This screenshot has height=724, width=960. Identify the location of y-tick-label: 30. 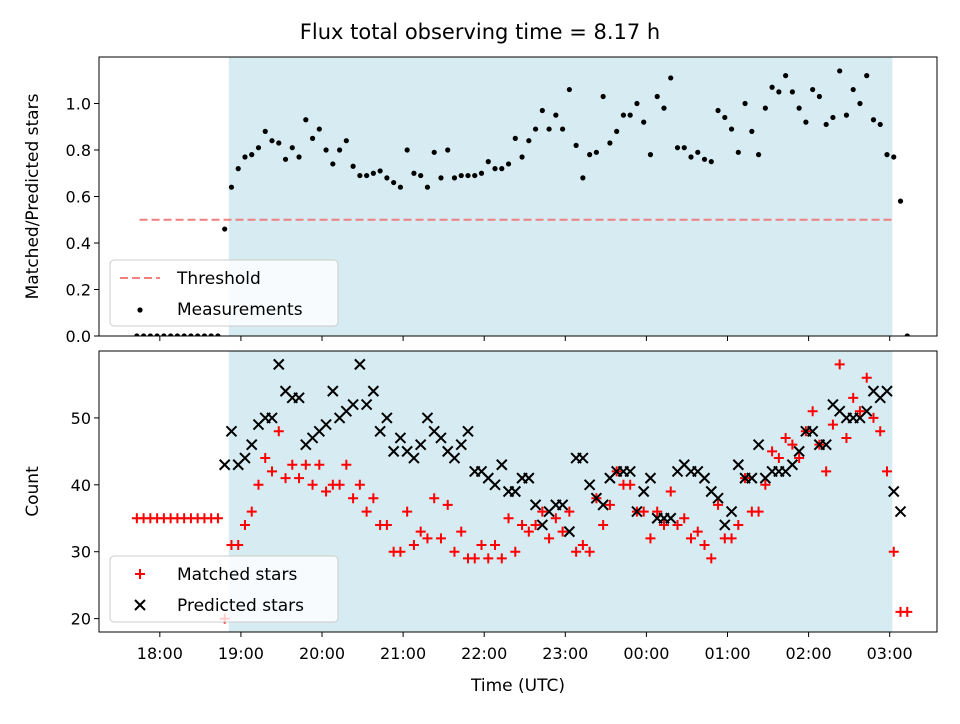
(81, 552).